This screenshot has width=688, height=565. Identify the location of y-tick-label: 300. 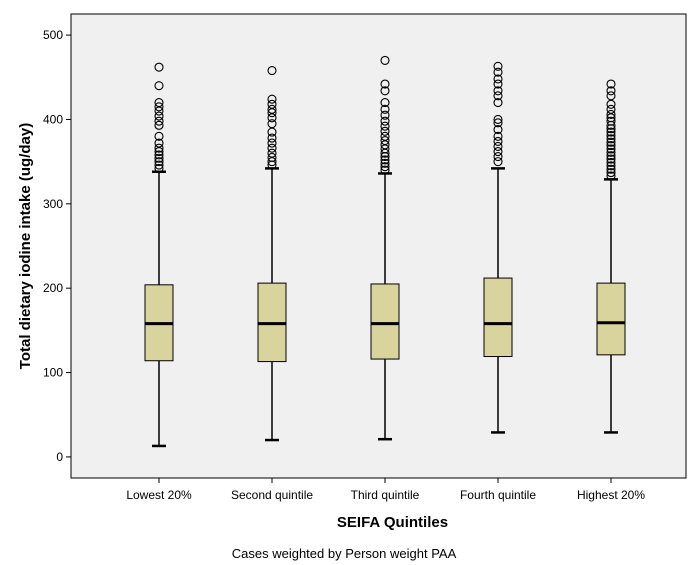
(53, 204).